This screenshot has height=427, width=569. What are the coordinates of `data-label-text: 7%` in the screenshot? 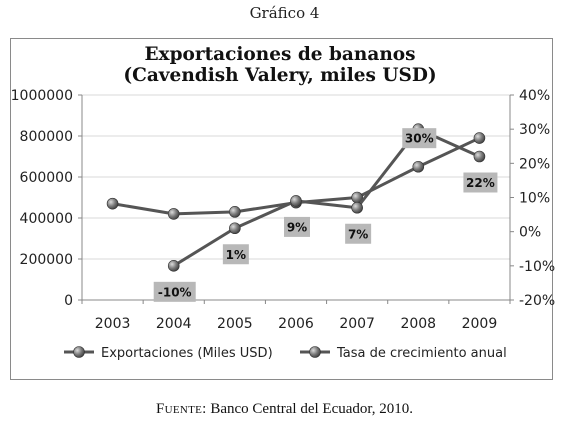 It's located at (358, 234).